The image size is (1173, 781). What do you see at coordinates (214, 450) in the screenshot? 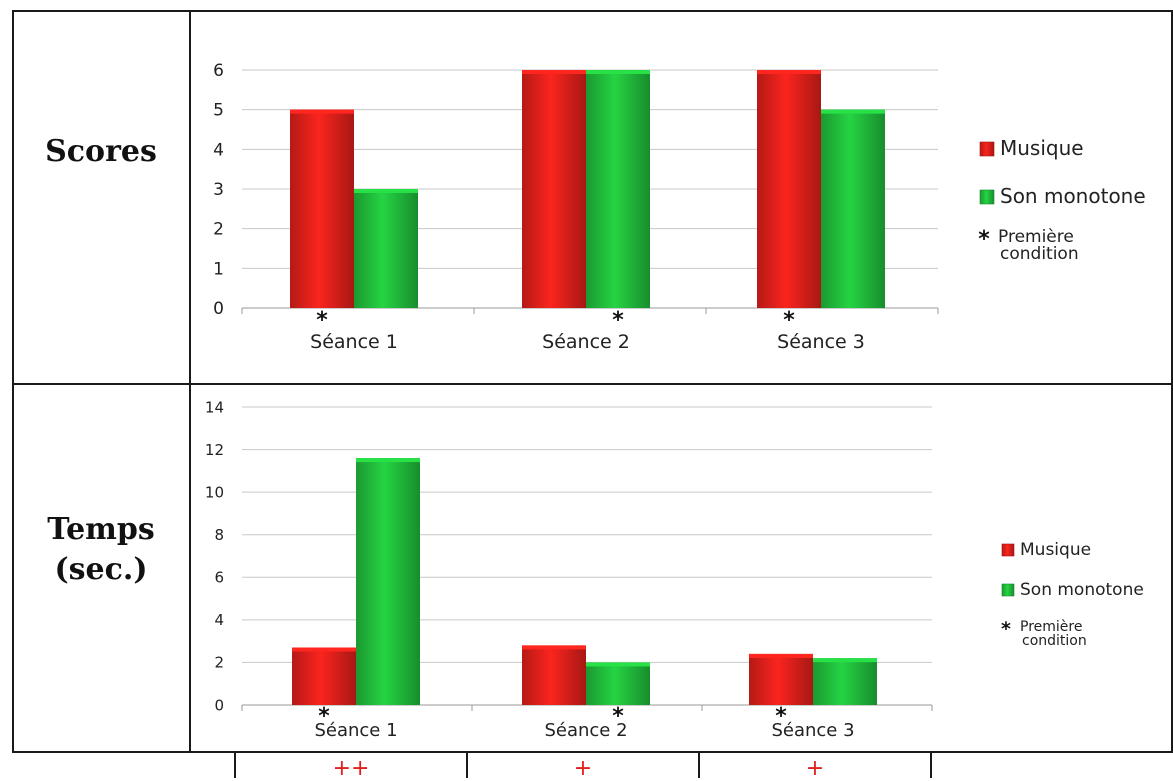
I see `y-tick-label: 12` at bounding box center [214, 450].